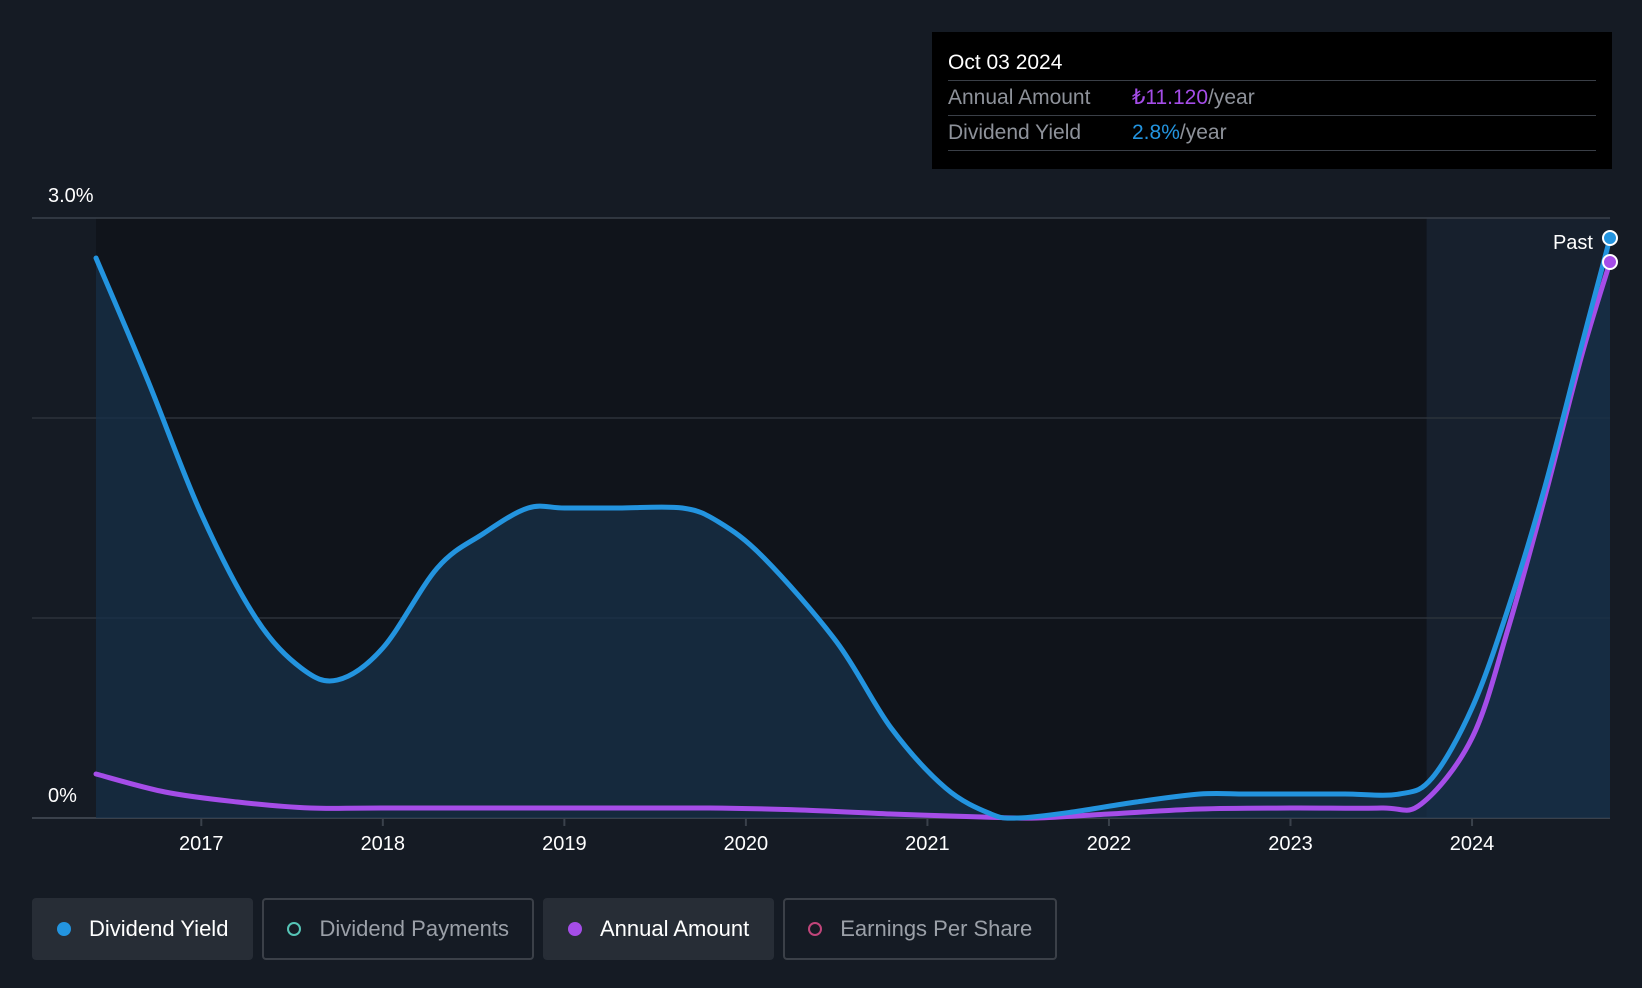 The height and width of the screenshot is (988, 1642). I want to click on legend-annual-amount: Annual Amount, so click(658, 929).